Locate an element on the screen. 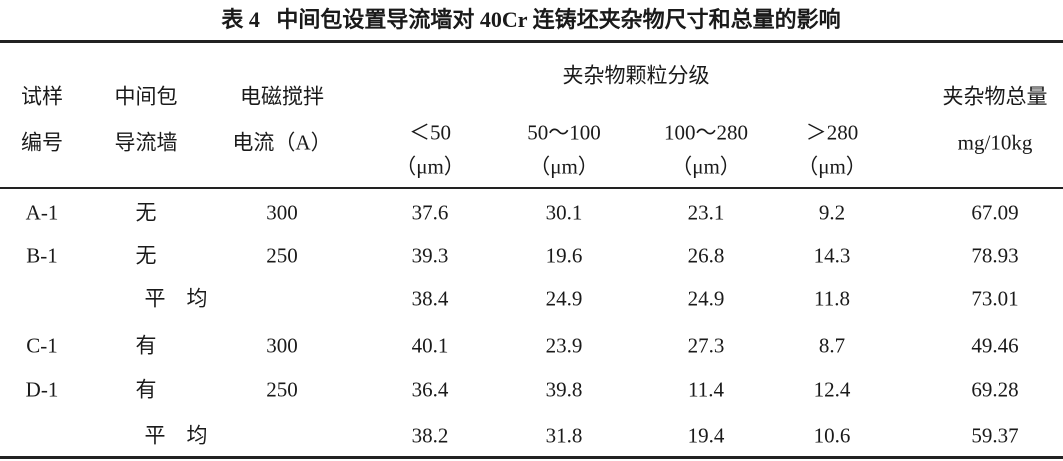 This screenshot has height=461, width=1063. size-cell: 39.3 is located at coordinates (430, 255).